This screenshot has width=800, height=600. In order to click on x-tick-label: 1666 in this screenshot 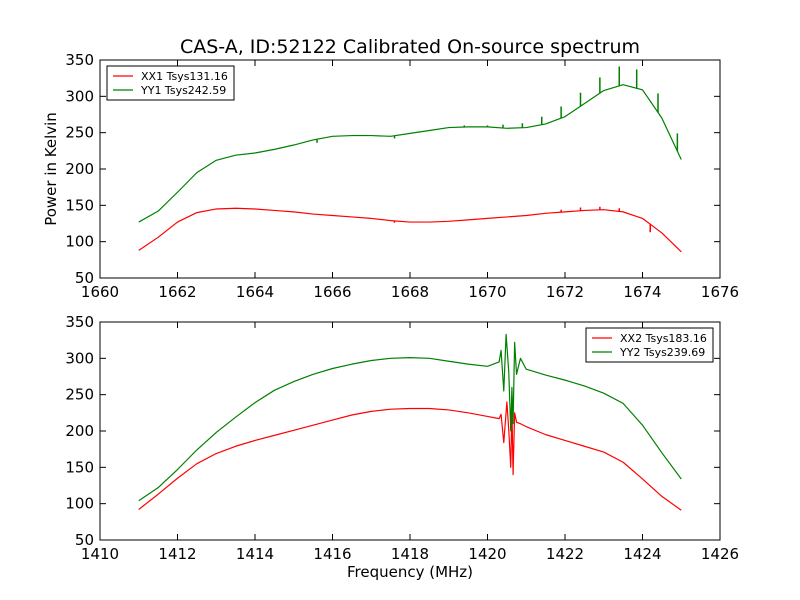, I will do `click(332, 292)`.